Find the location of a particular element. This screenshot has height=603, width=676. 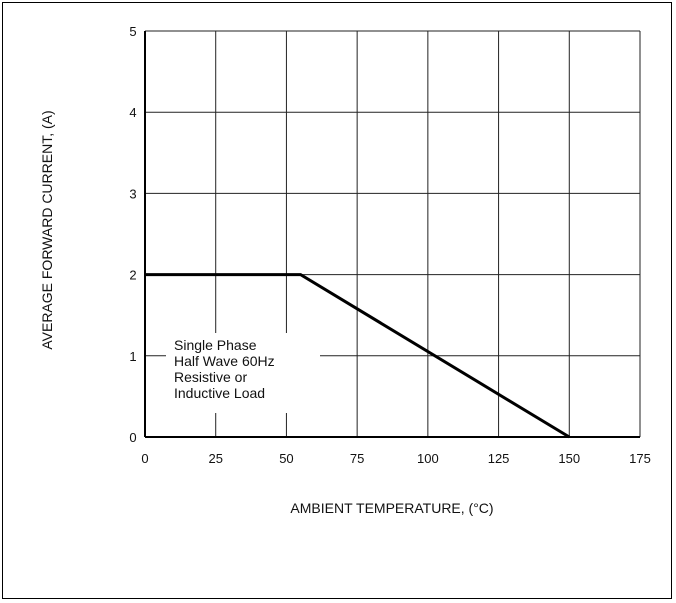

x-axis-label: AMBIENT TEMPERATURE, (°C) is located at coordinates (391, 508).